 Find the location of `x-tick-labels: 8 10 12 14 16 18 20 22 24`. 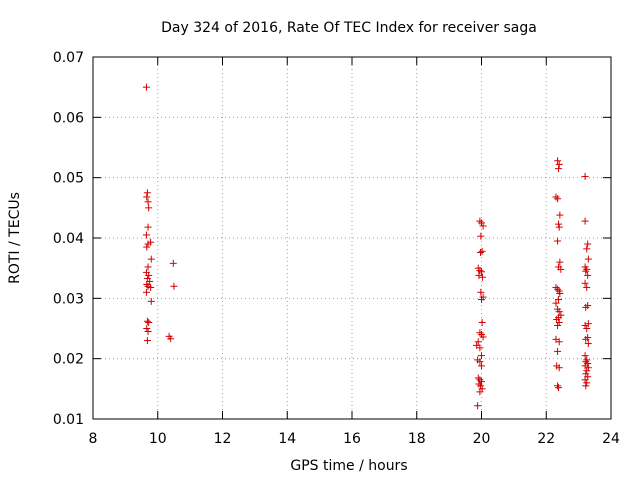

x-tick-labels: 8 10 12 14 16 18 20 22 24 is located at coordinates (354, 439).